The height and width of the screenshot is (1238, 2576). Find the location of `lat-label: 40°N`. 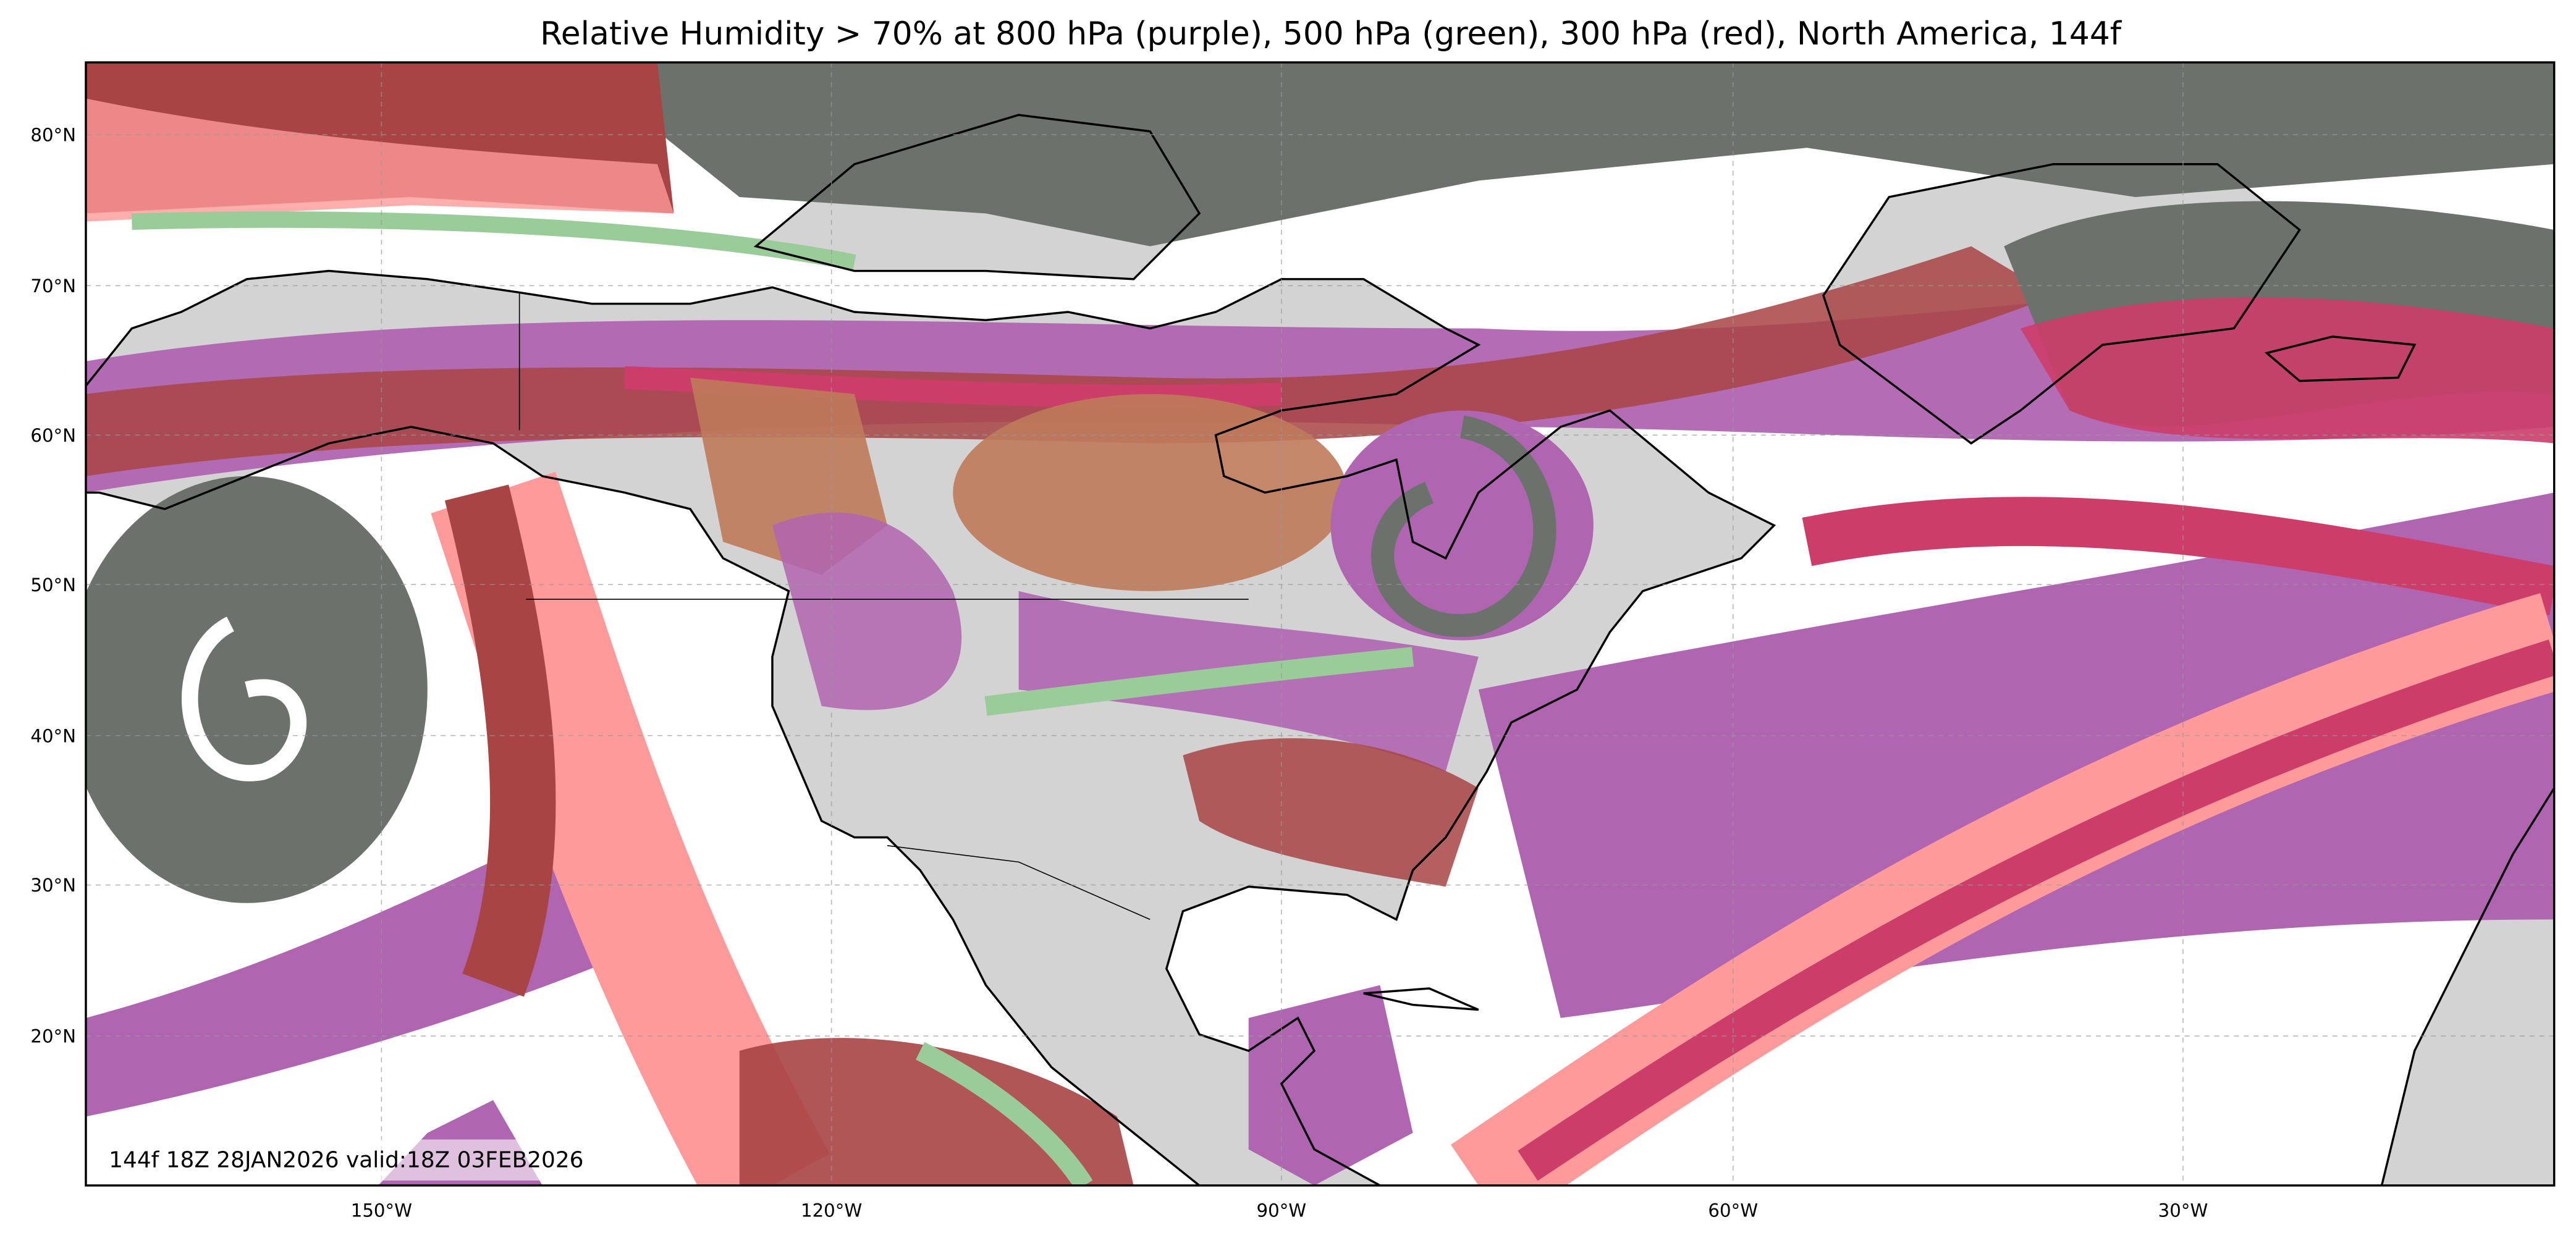

lat-label: 40°N is located at coordinates (53, 735).